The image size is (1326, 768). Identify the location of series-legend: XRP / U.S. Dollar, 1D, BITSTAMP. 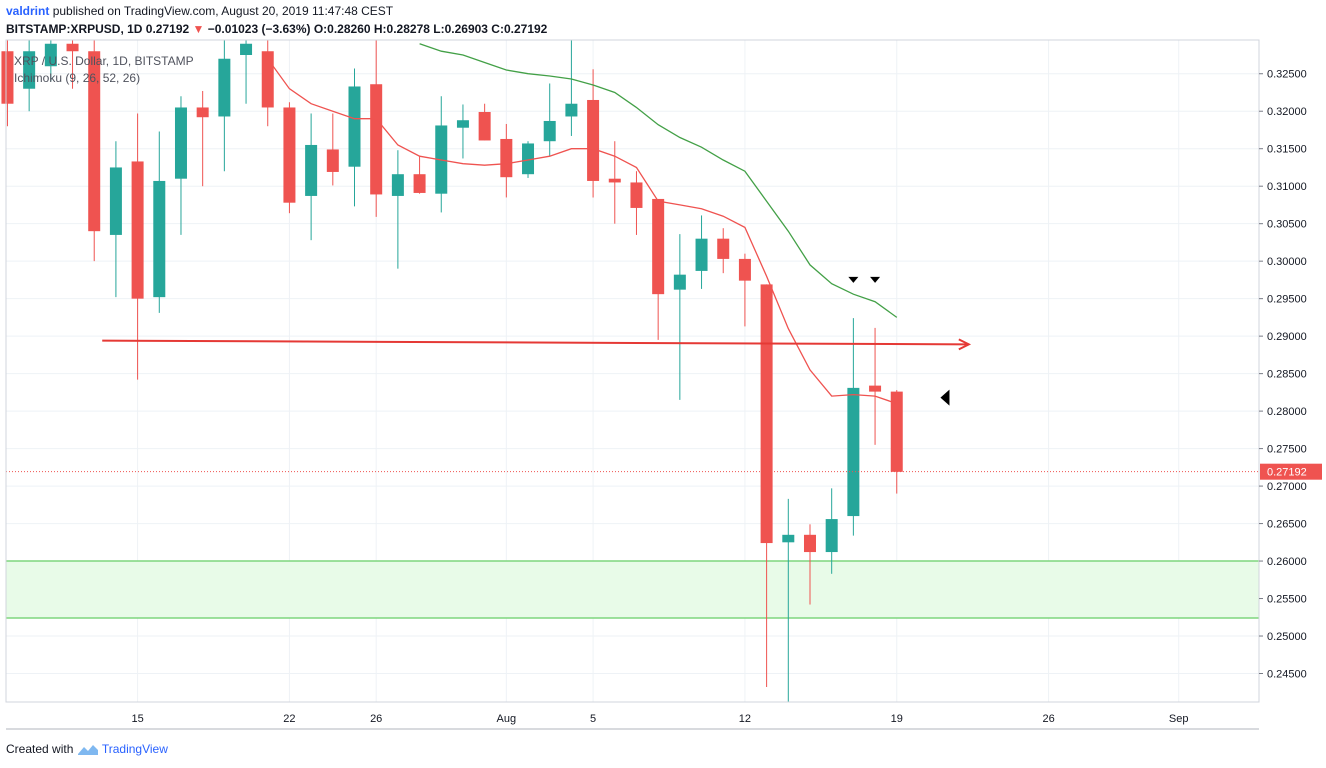
(104, 61).